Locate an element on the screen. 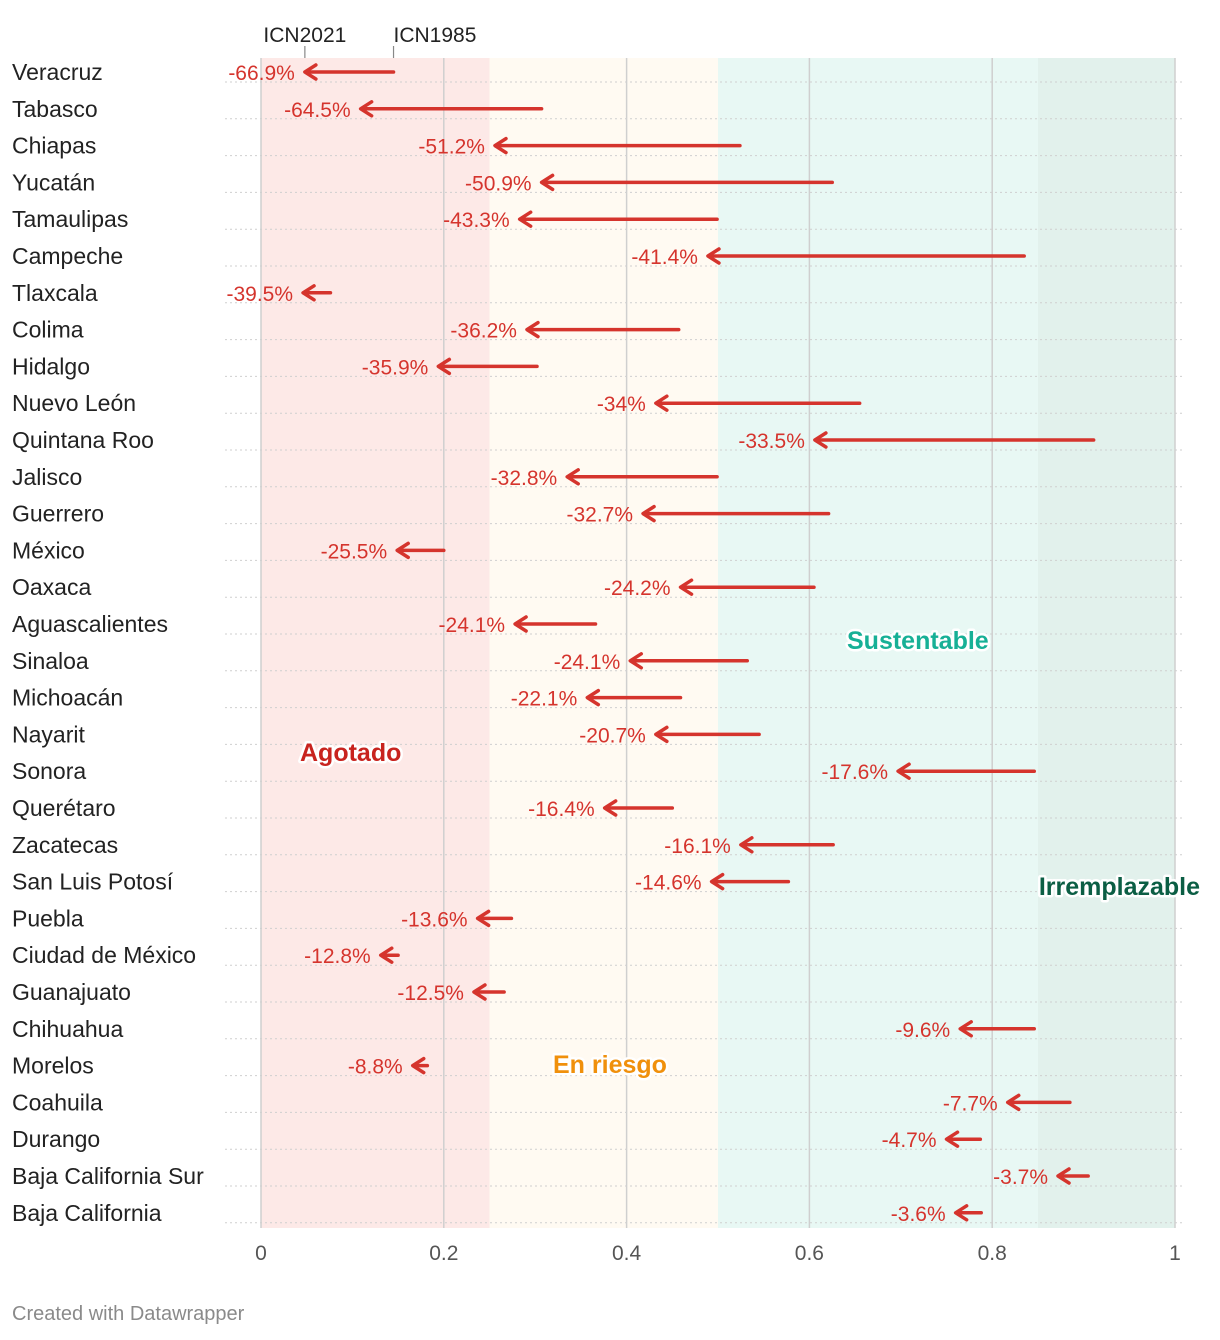 This screenshot has width=1220, height=1340. state-label: Zacatecas is located at coordinates (65, 845).